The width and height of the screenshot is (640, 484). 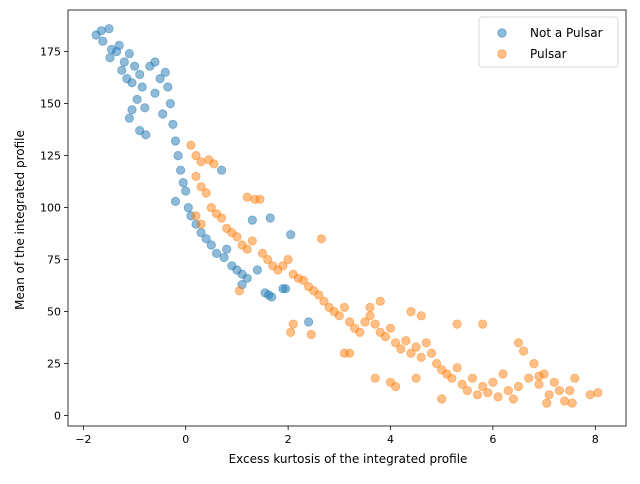 I want to click on legend-label: Not a Pulsar, so click(x=566, y=33).